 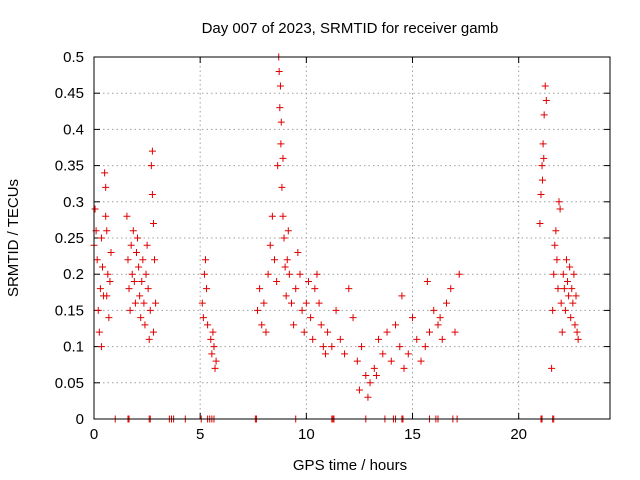 What do you see at coordinates (73, 347) in the screenshot?
I see `y-tick-label: 0.1` at bounding box center [73, 347].